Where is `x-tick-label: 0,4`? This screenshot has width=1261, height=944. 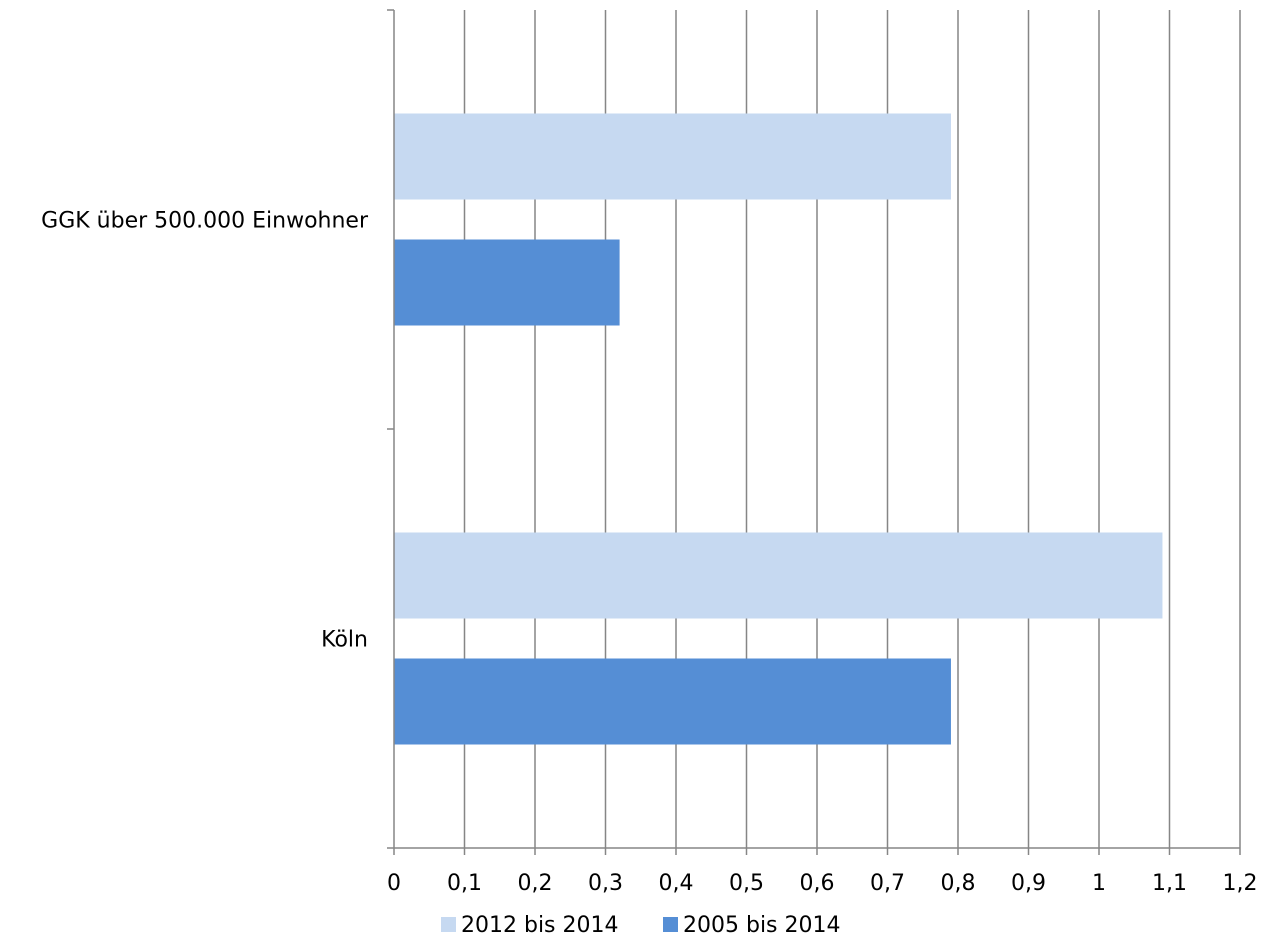 x-tick-label: 0,4 is located at coordinates (676, 883).